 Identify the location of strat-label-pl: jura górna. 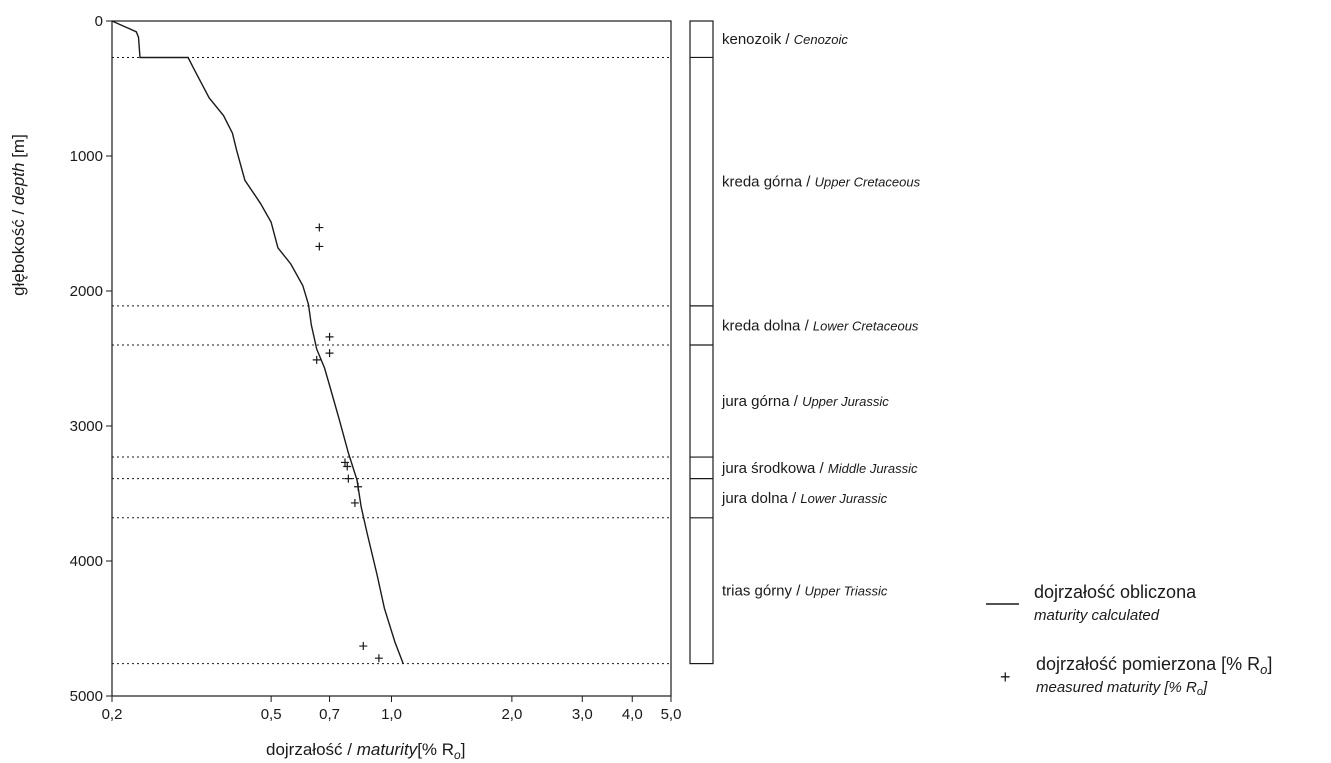
(755, 401).